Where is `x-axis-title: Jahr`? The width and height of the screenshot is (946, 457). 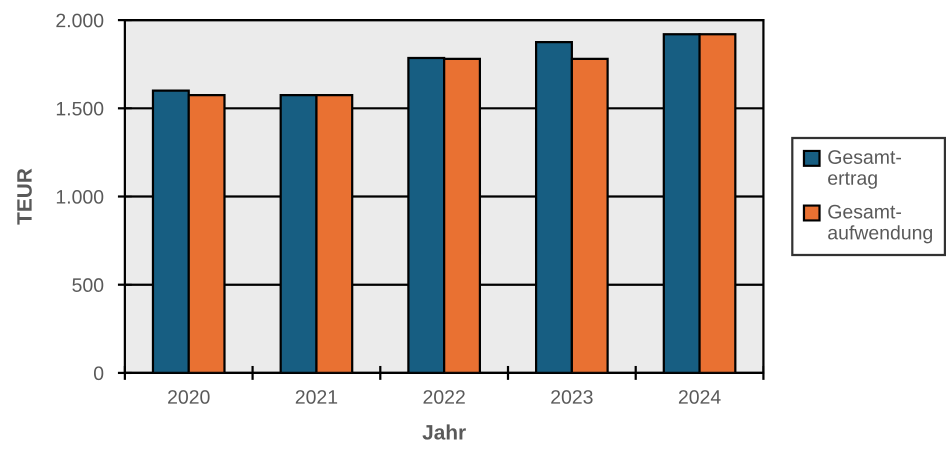
x-axis-title: Jahr is located at coordinates (444, 432).